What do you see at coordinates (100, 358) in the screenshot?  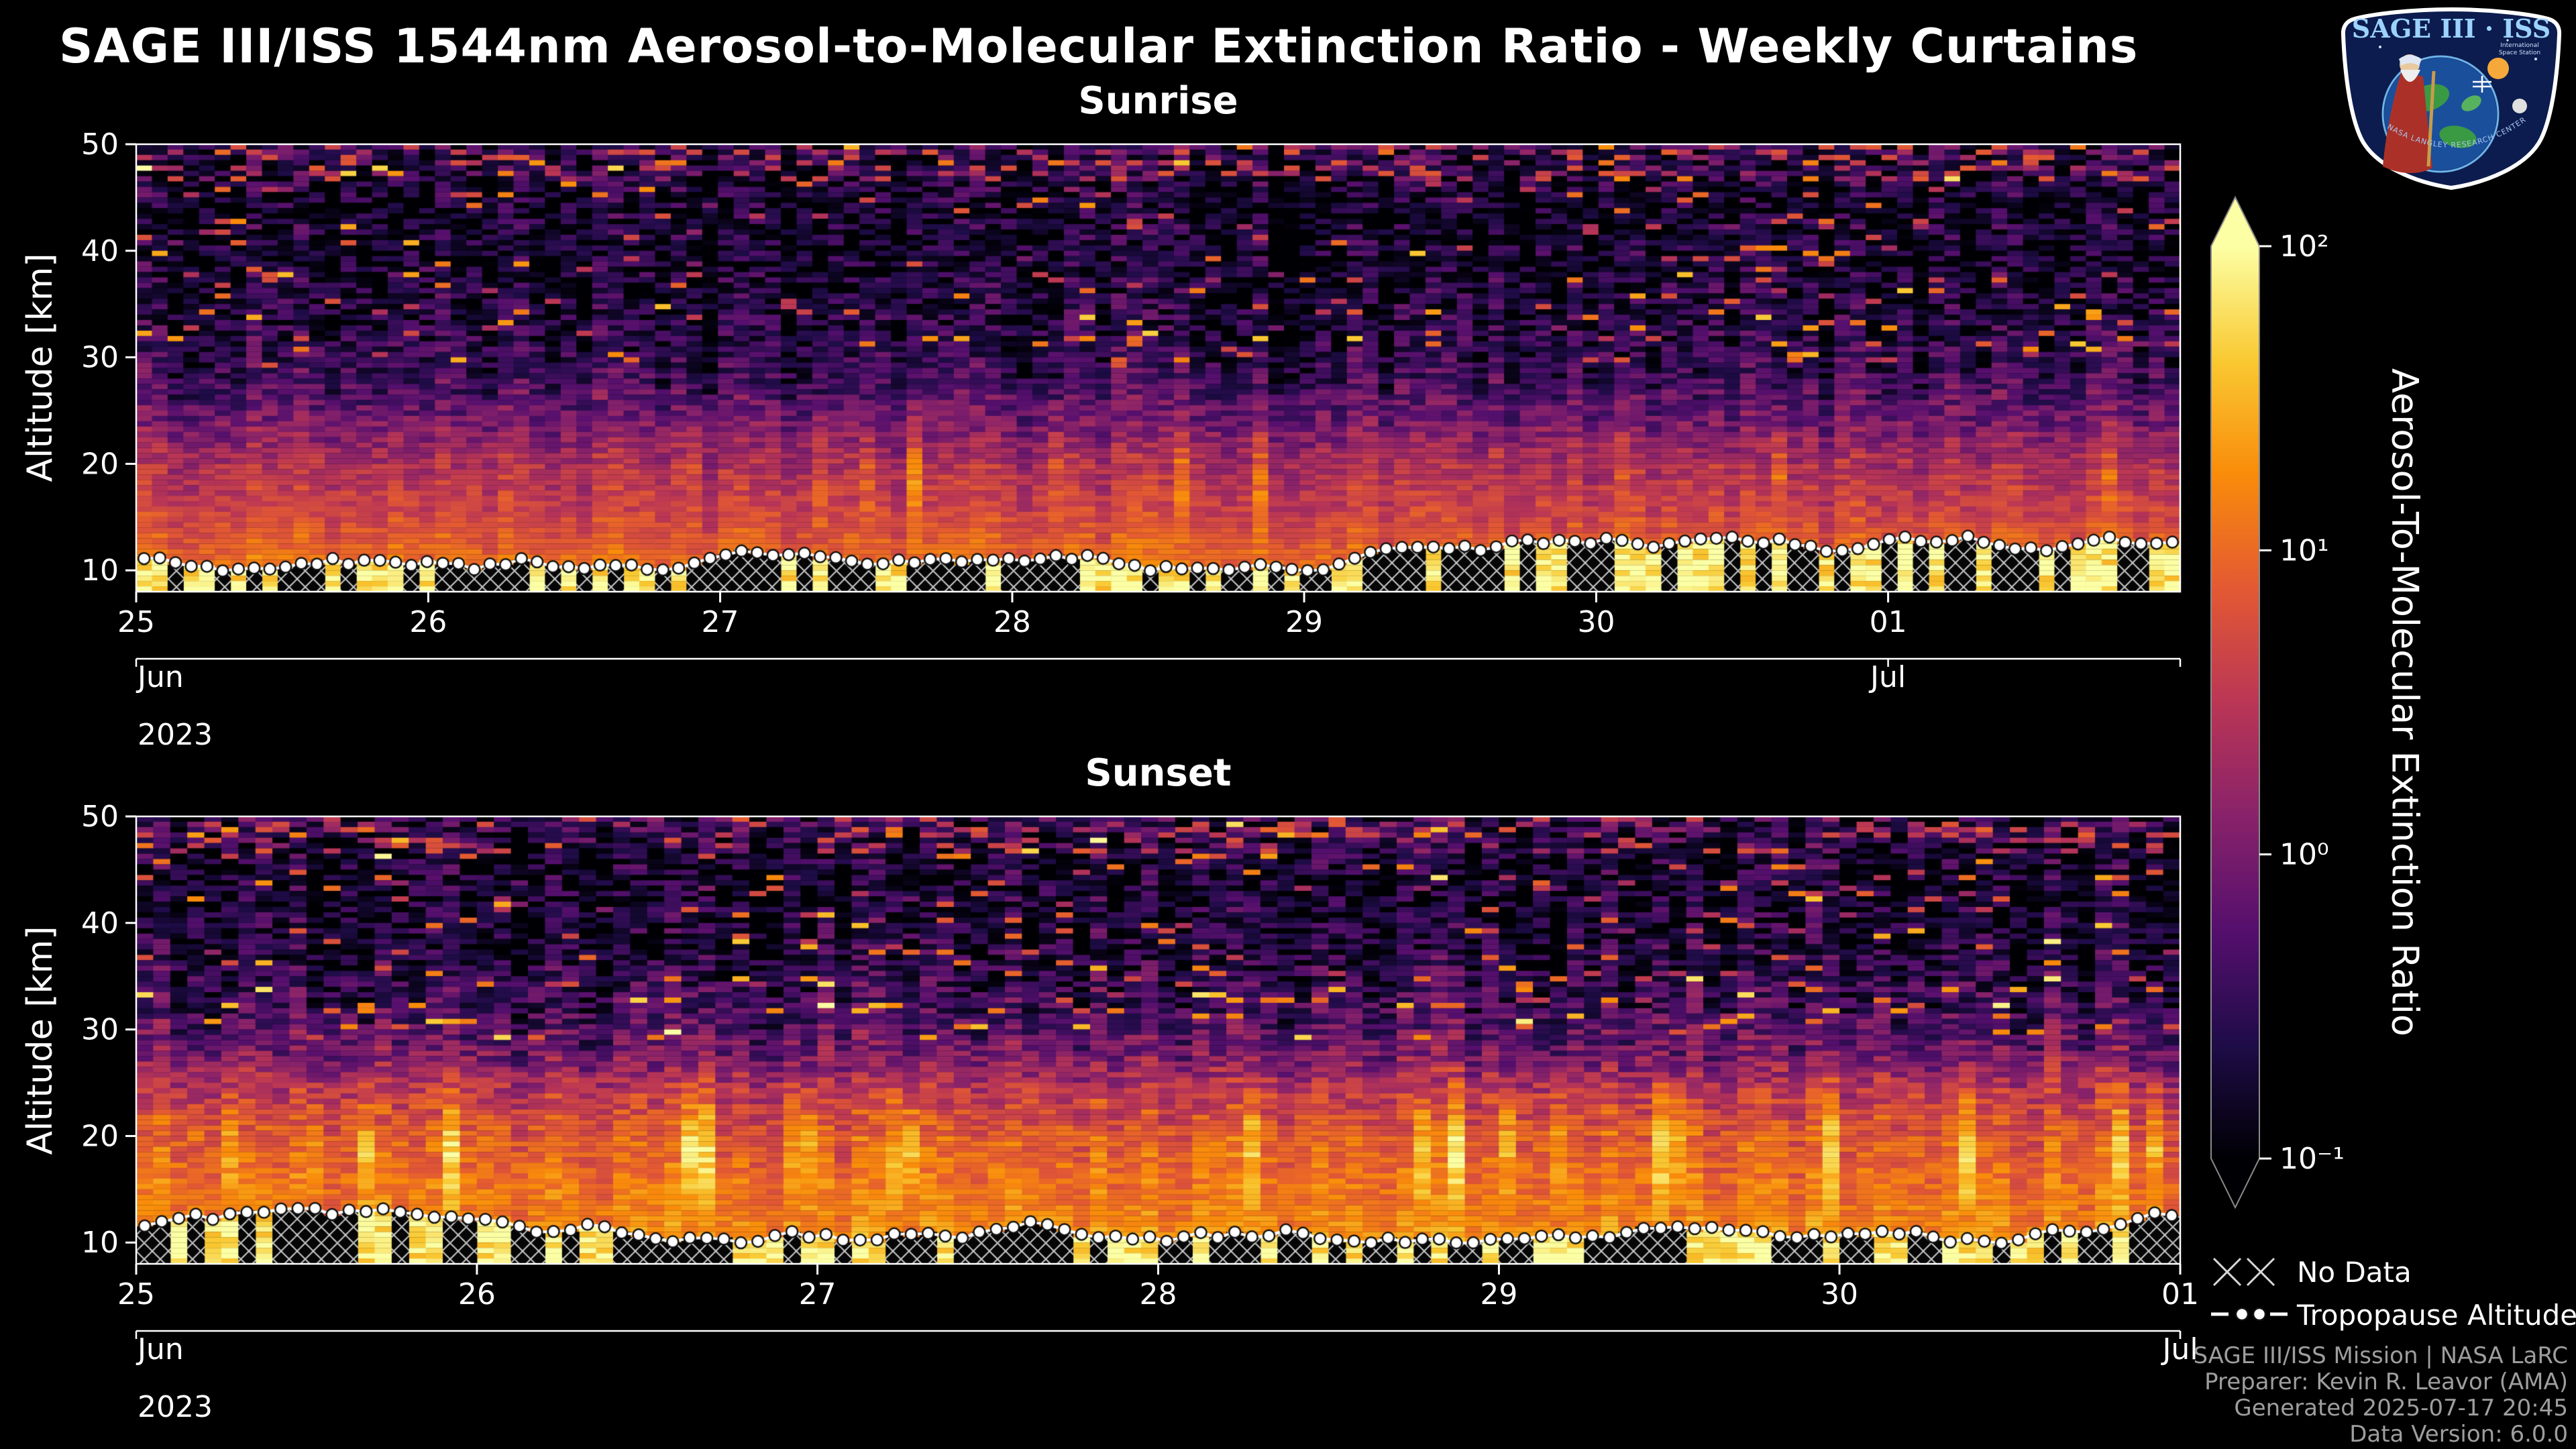 I see `sunrise-y-tick-label: 30` at bounding box center [100, 358].